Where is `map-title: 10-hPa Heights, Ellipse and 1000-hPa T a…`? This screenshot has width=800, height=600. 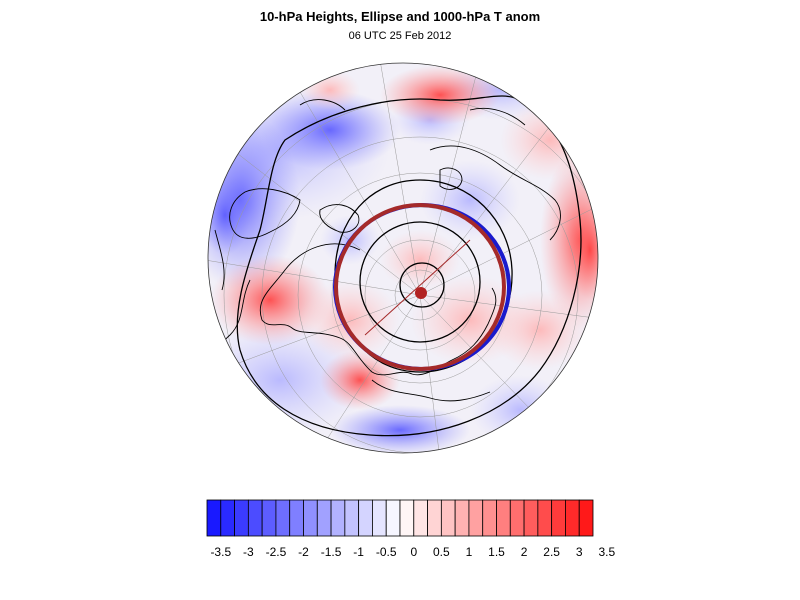
map-title: 10-hPa Heights, Ellipse and 1000-hPa T a… is located at coordinates (400, 16).